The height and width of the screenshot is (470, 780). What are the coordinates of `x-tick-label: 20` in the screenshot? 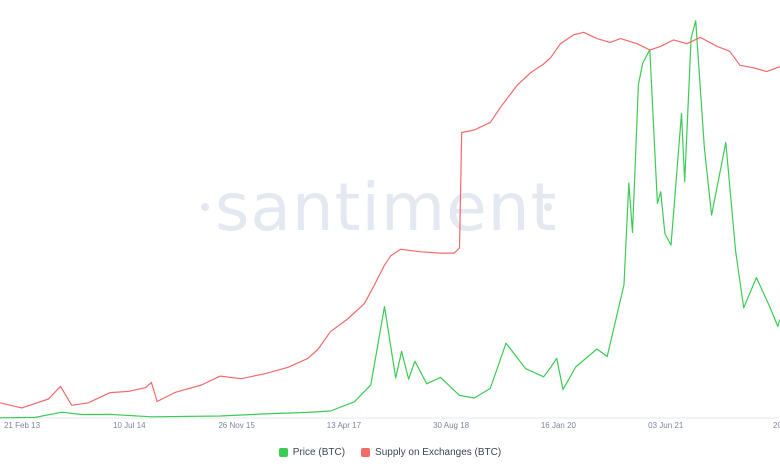 It's located at (776, 425).